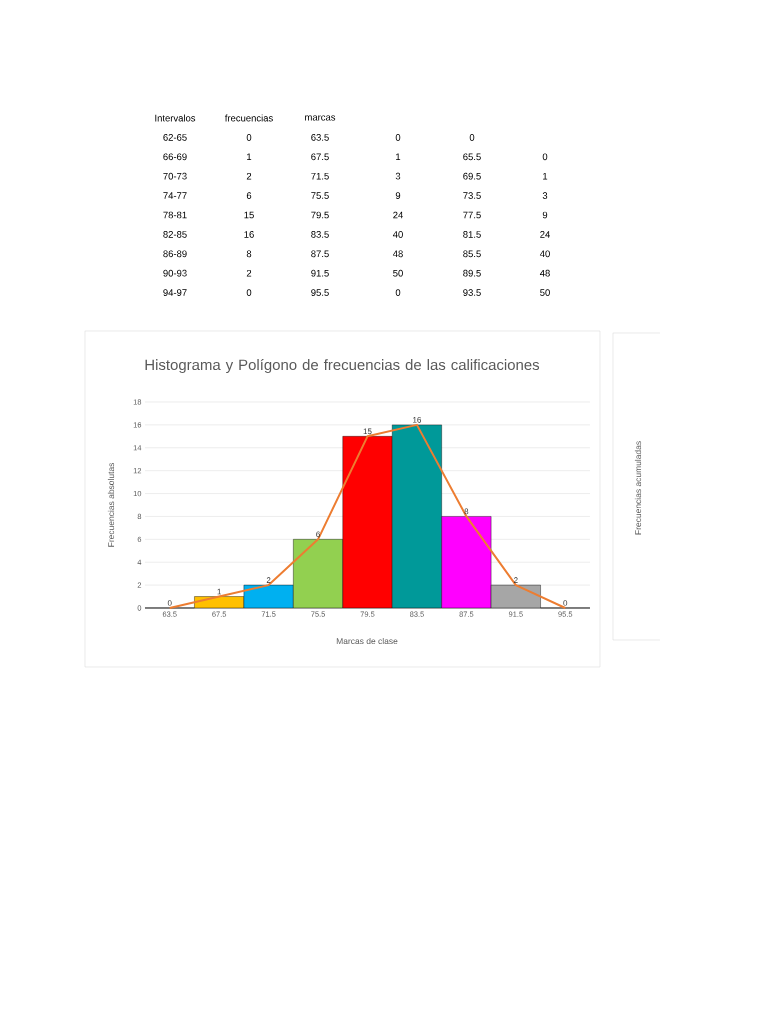  What do you see at coordinates (320, 254) in the screenshot?
I see `text: 87.5` at bounding box center [320, 254].